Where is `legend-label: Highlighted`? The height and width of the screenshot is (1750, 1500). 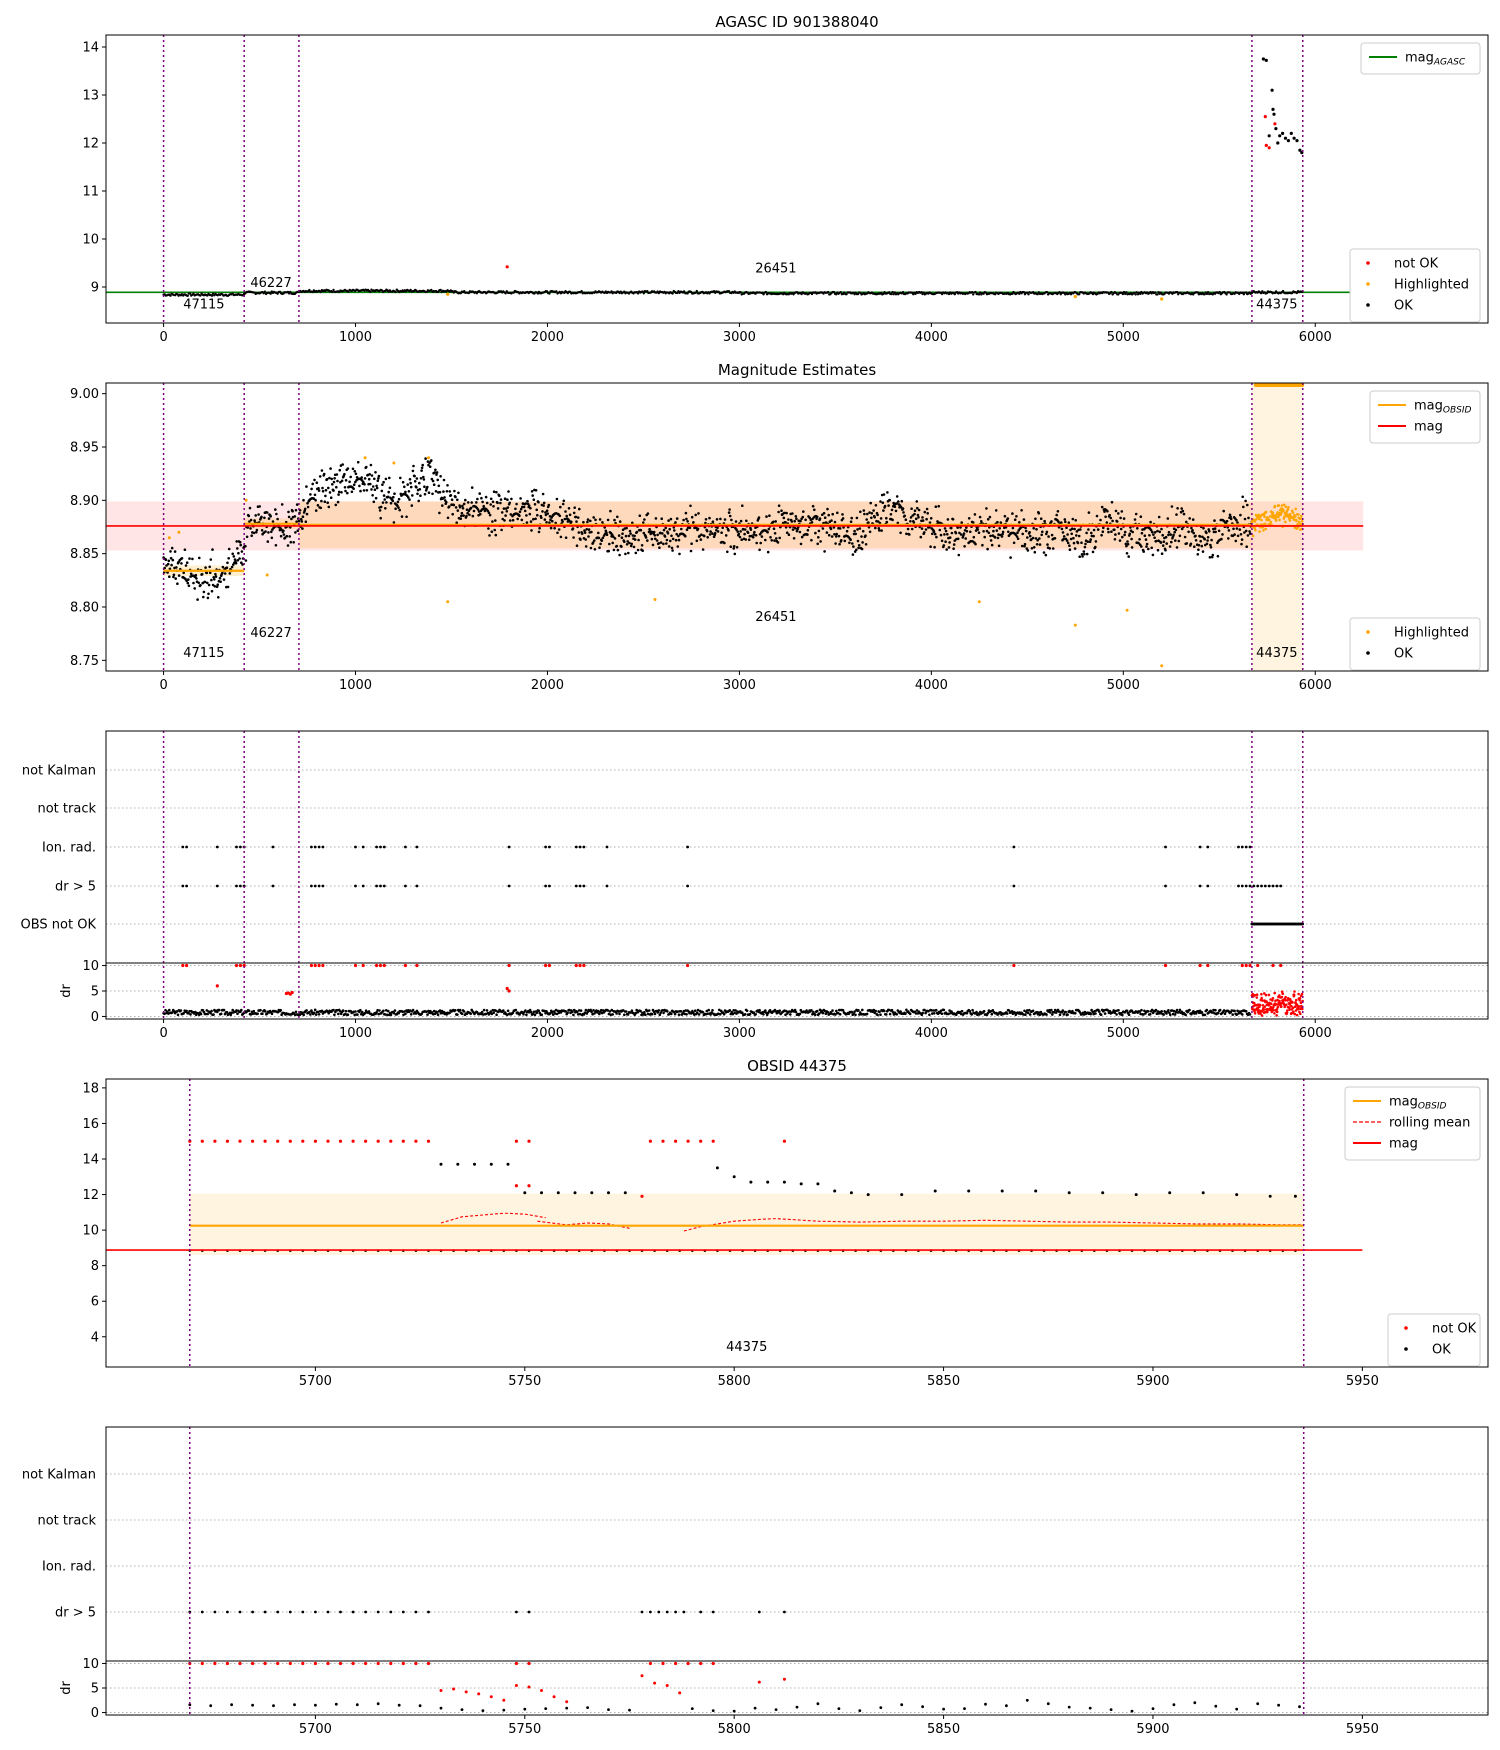 legend-label: Highlighted is located at coordinates (1431, 285).